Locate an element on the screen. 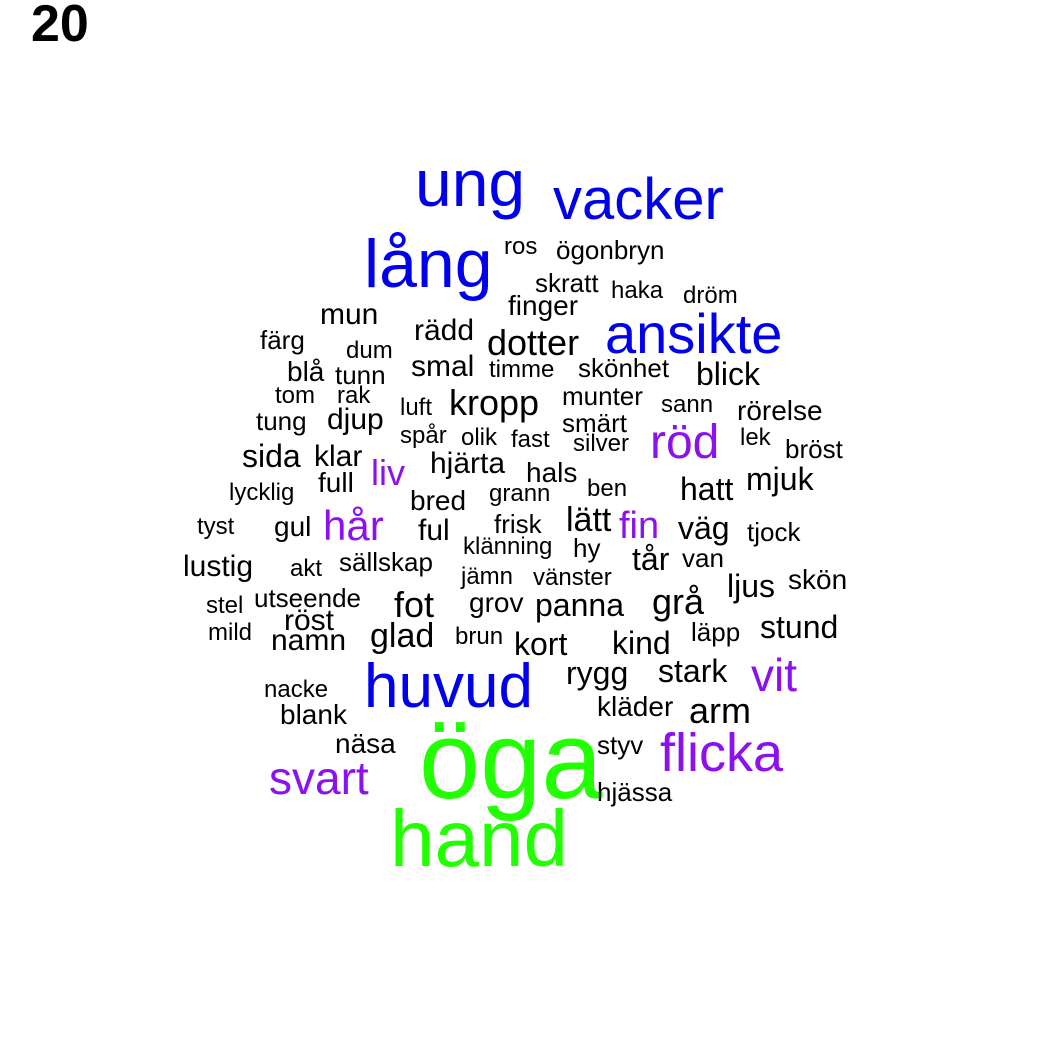  word-bred: bred is located at coordinates (438, 500).